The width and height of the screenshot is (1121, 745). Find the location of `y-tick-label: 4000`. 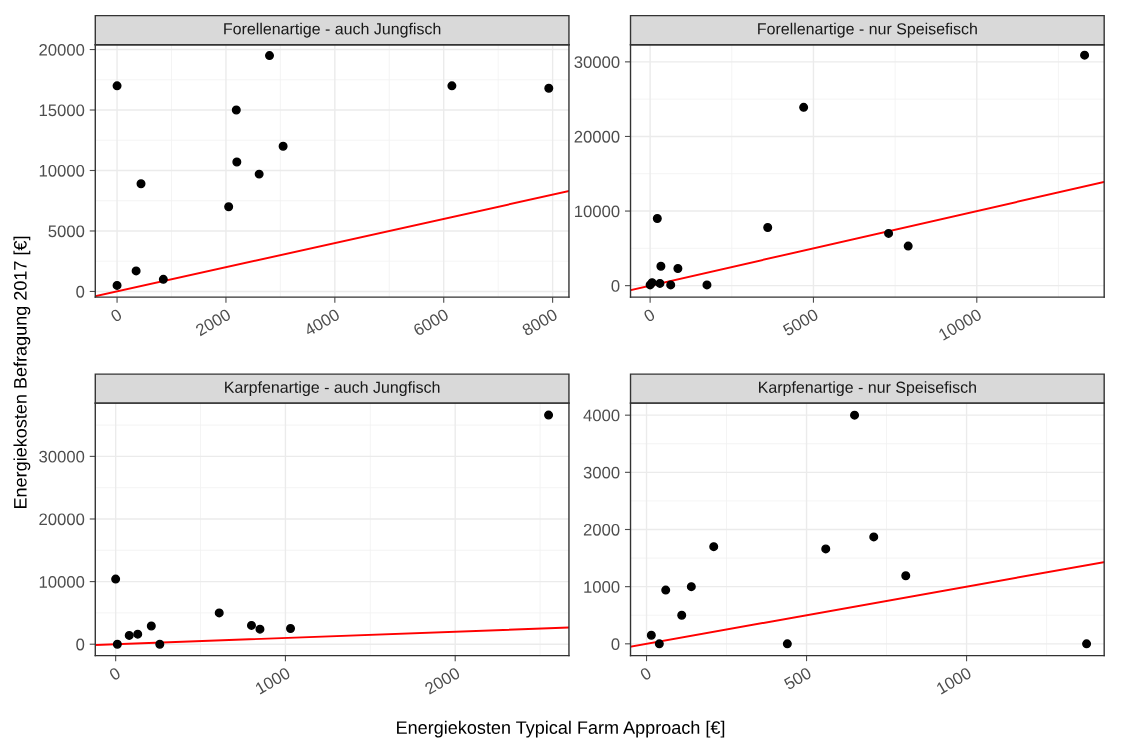

y-tick-label: 4000 is located at coordinates (601, 415).